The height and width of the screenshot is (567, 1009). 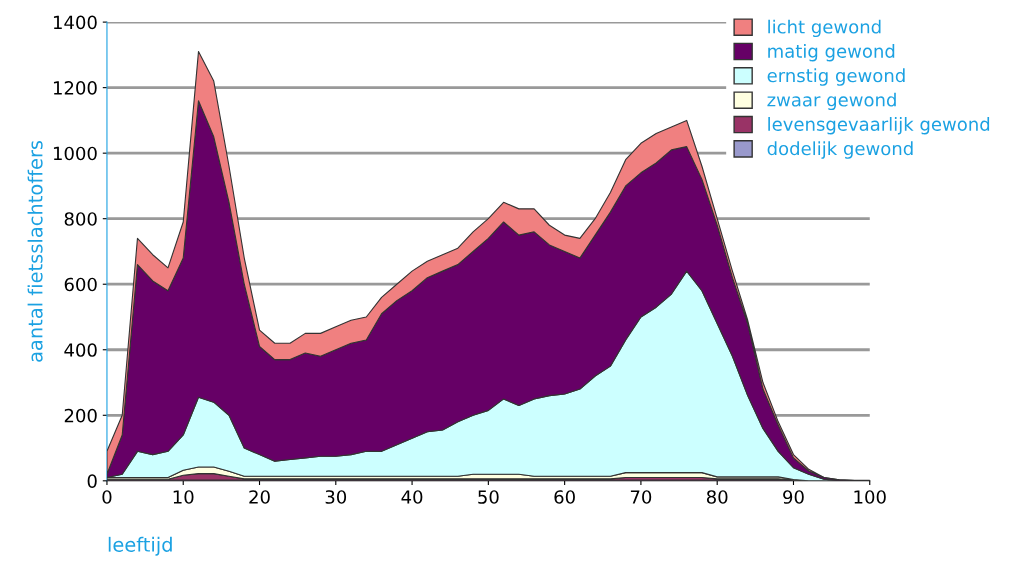 What do you see at coordinates (831, 101) in the screenshot?
I see `legend-label: zwaar gewond` at bounding box center [831, 101].